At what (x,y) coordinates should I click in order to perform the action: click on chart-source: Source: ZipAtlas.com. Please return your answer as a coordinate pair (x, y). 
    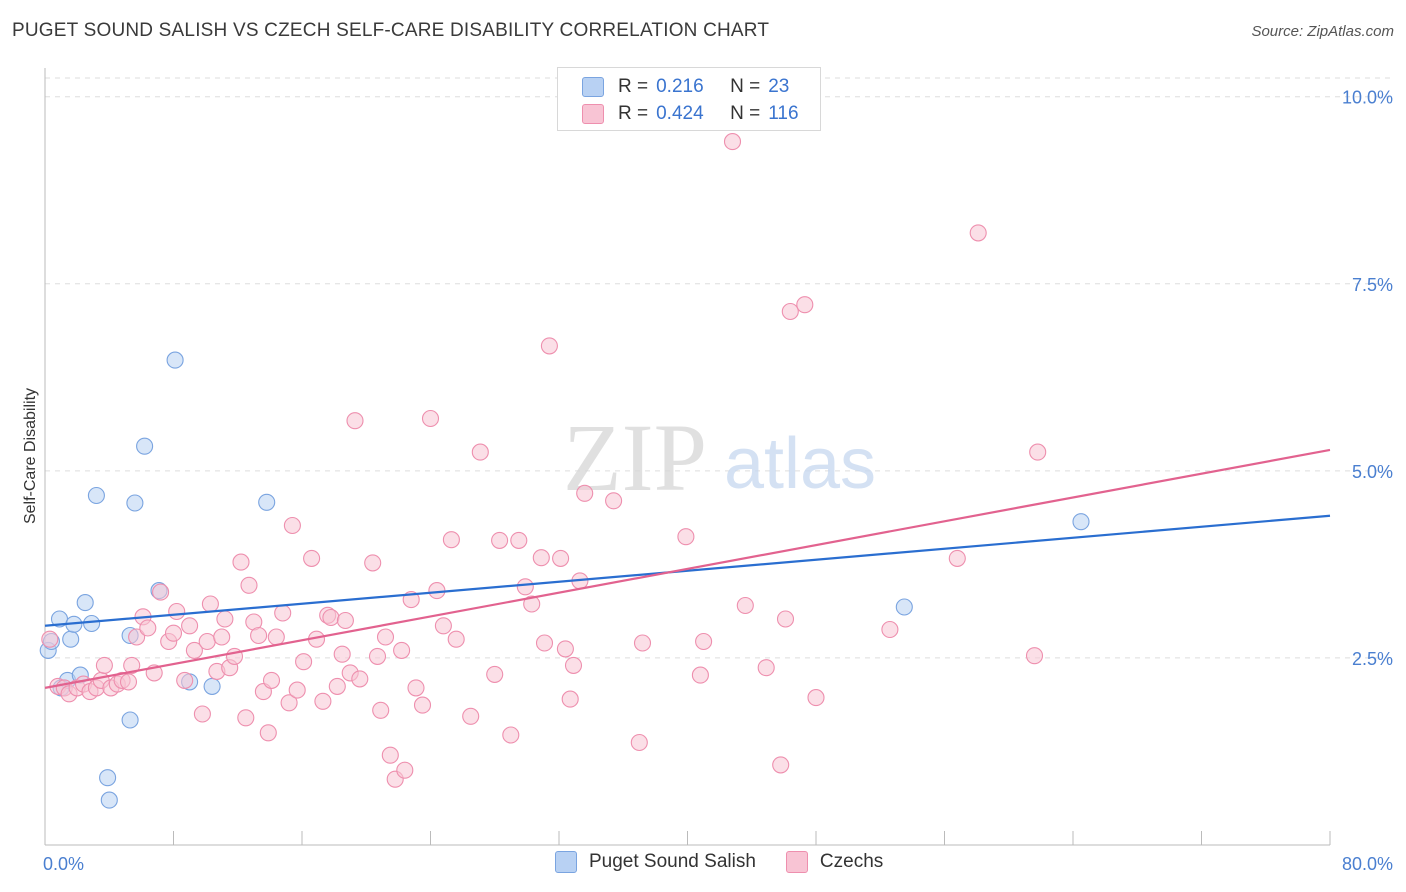
    Looking at the image, I should click on (1322, 31).